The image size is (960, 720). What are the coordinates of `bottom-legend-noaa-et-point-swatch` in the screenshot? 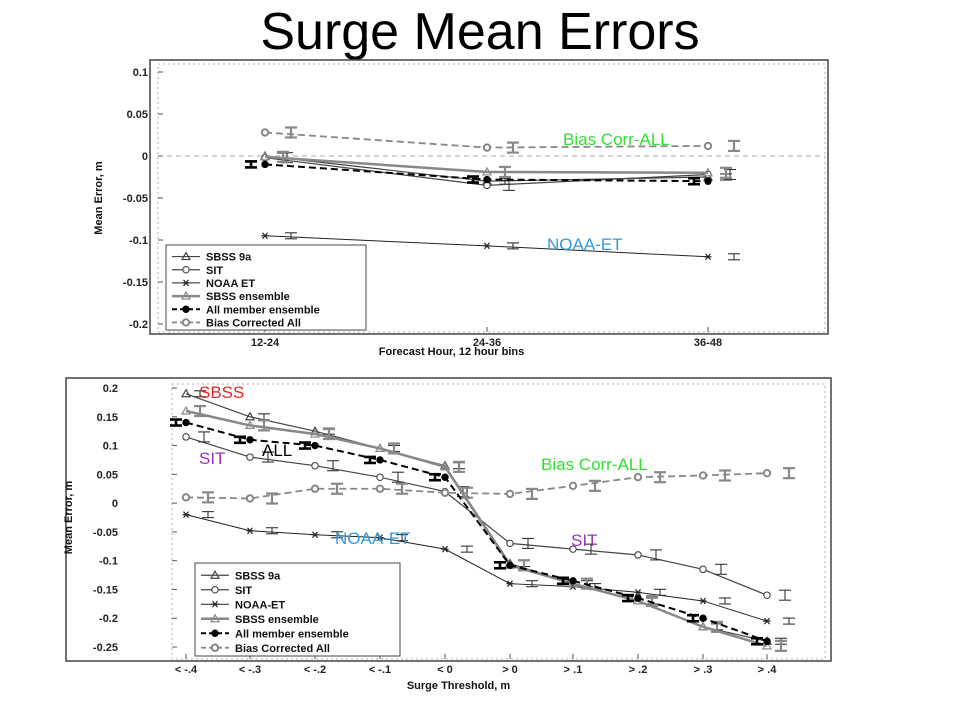 It's located at (215, 604).